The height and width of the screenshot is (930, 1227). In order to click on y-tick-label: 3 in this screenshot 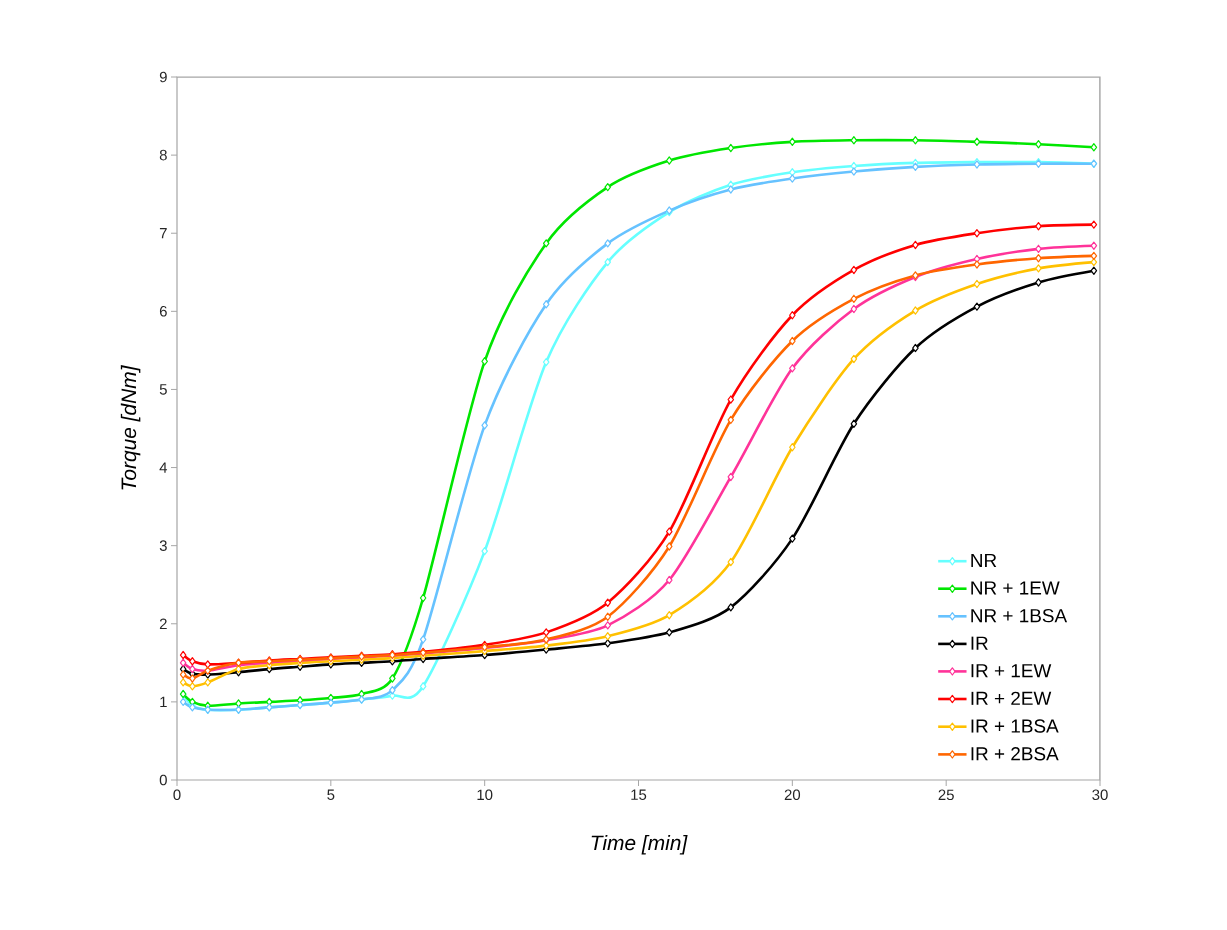, I will do `click(163, 545)`.